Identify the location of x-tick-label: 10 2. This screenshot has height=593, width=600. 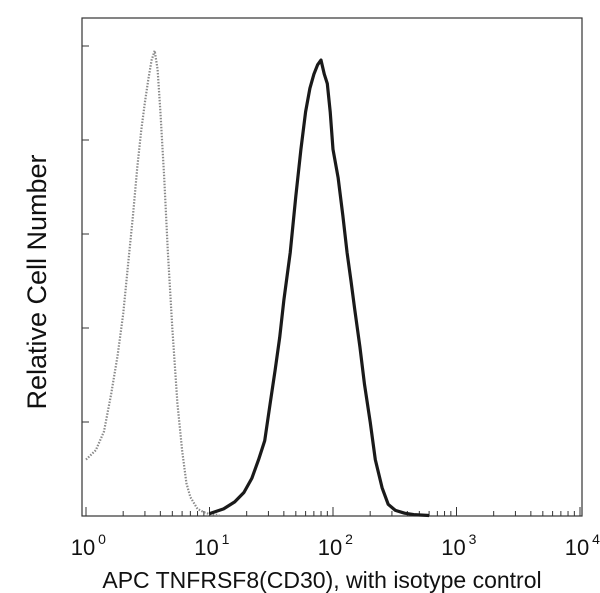
(335, 545).